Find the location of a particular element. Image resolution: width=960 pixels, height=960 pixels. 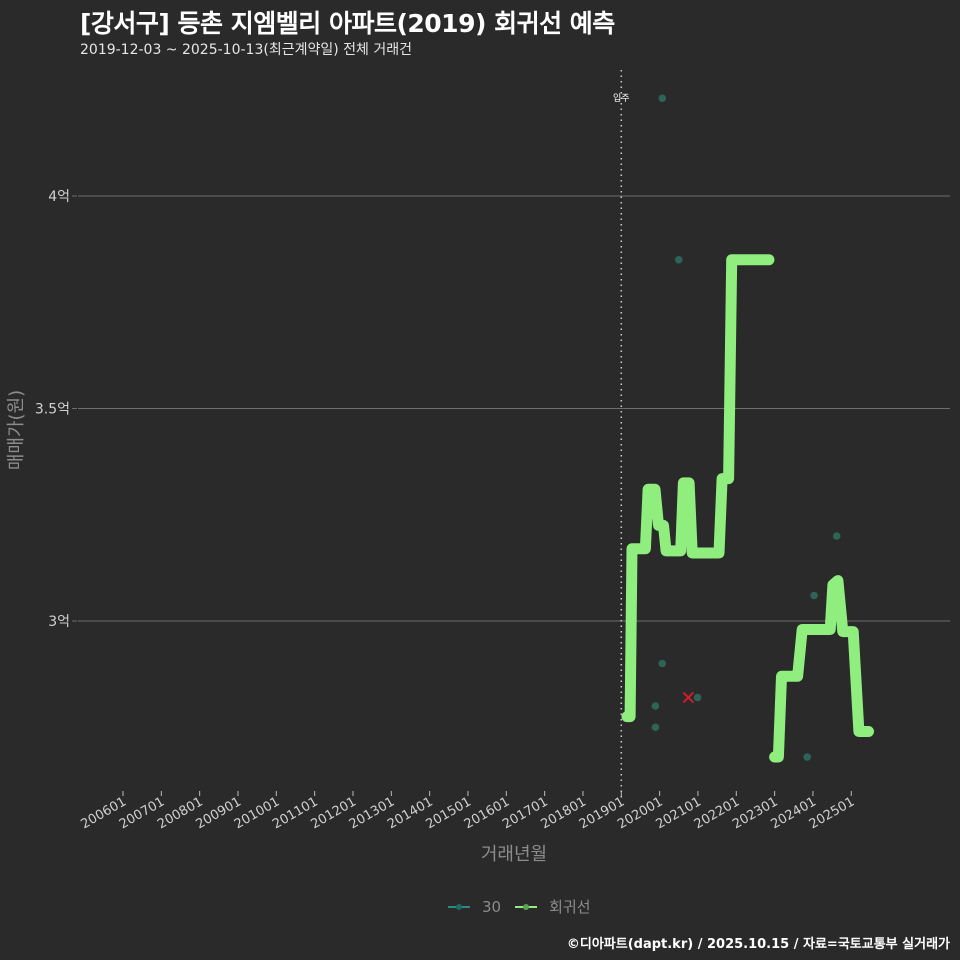

legend-item-30: 30 is located at coordinates (474, 907).